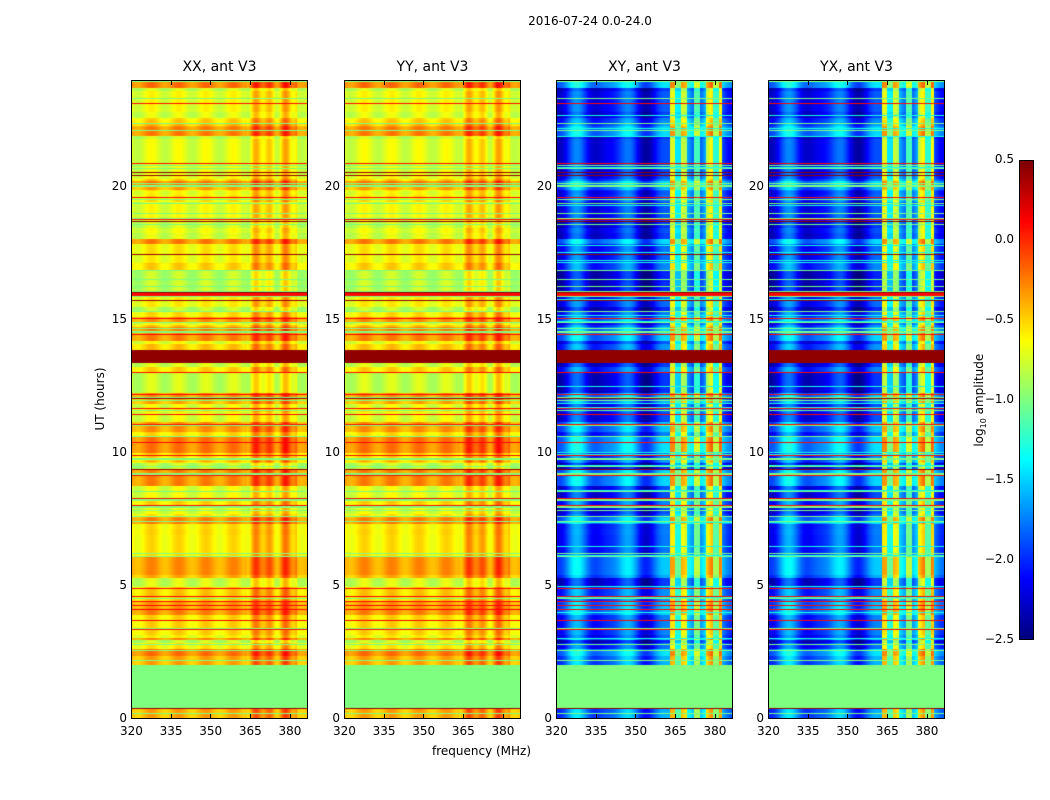  Describe the element at coordinates (590, 21) in the screenshot. I see `figure-title: 2016-07-24 0.0-24.0` at that location.